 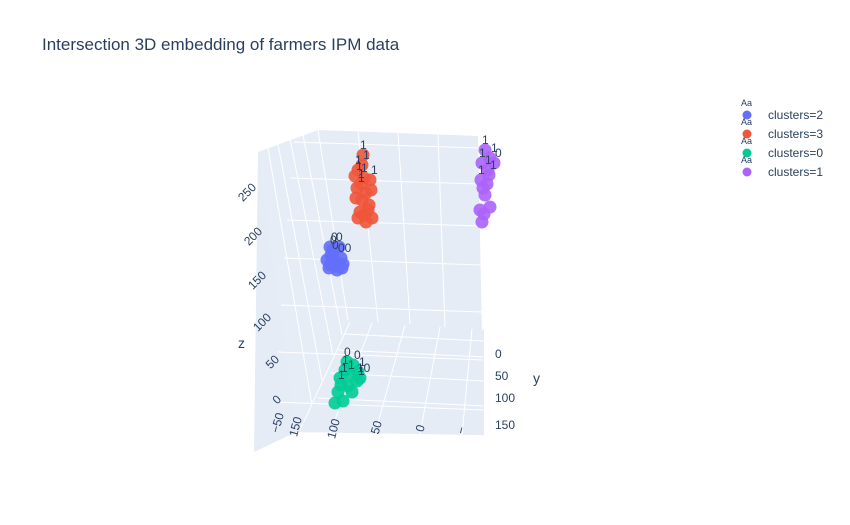 What do you see at coordinates (795, 134) in the screenshot?
I see `legend-label: clusters=3` at bounding box center [795, 134].